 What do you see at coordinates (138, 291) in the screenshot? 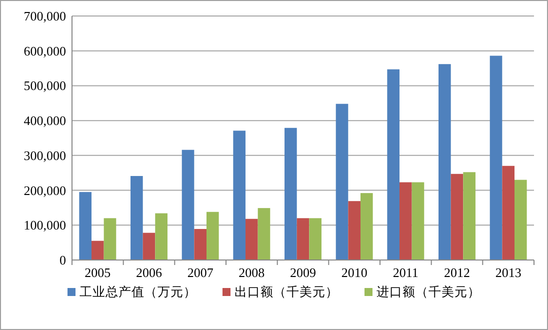
I see `legend-label: 工业总产值（万元）` at bounding box center [138, 291].